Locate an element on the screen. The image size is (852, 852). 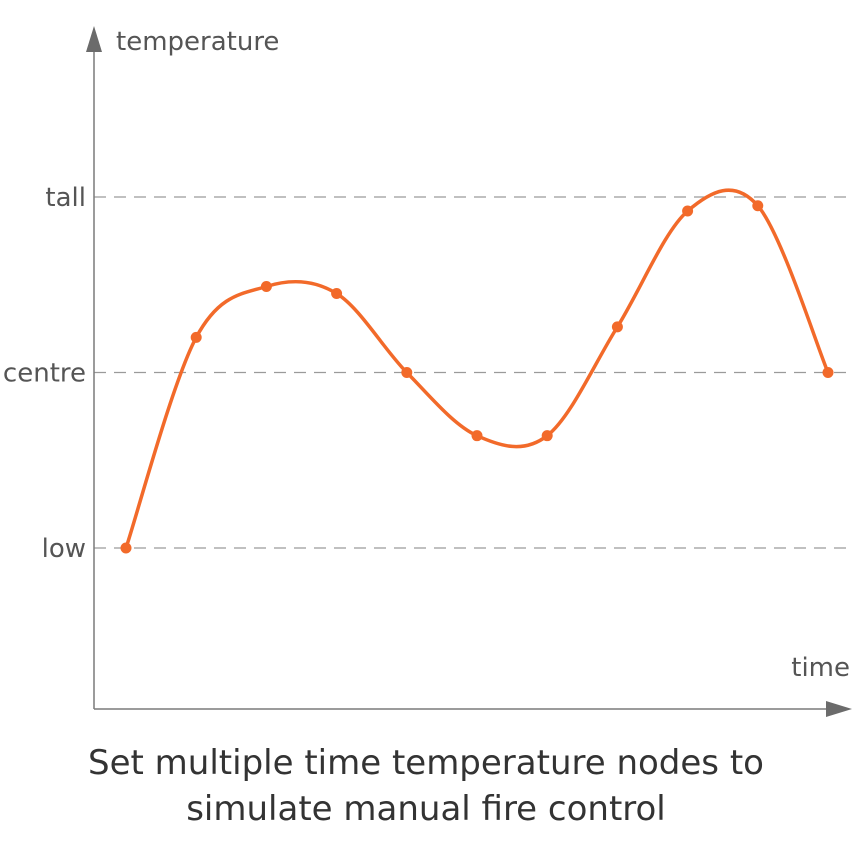
y-axis-arrow-icon is located at coordinates (94, 39).